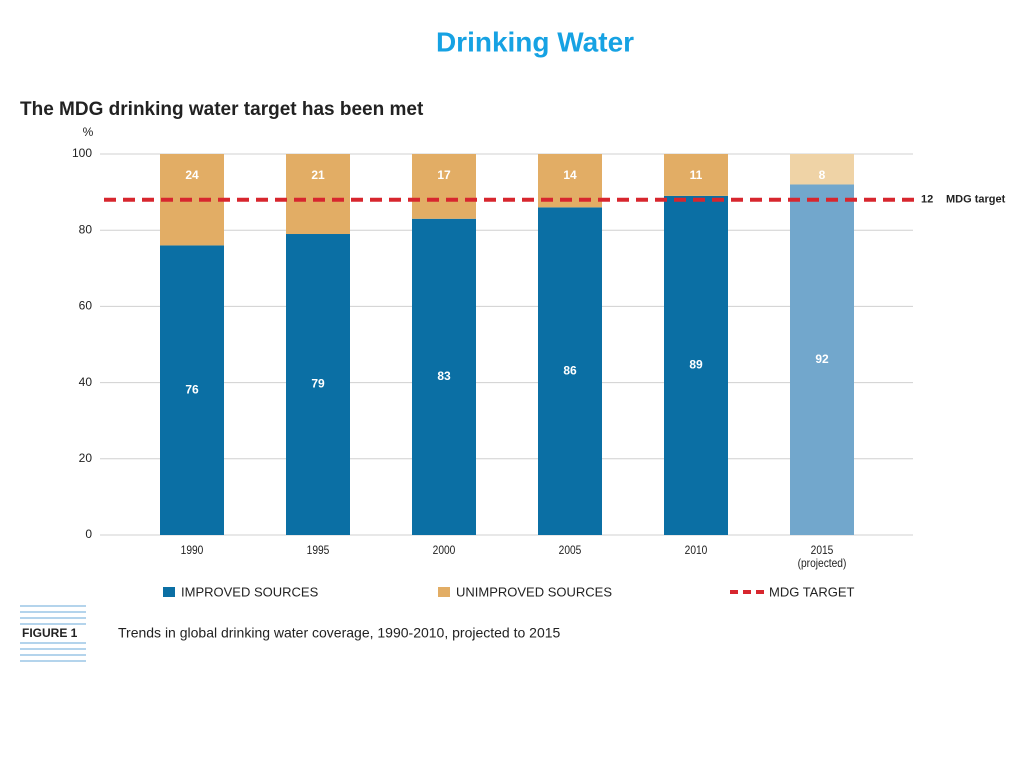 Image resolution: width=1024 pixels, height=768 pixels. I want to click on data-label: 76, so click(192, 389).